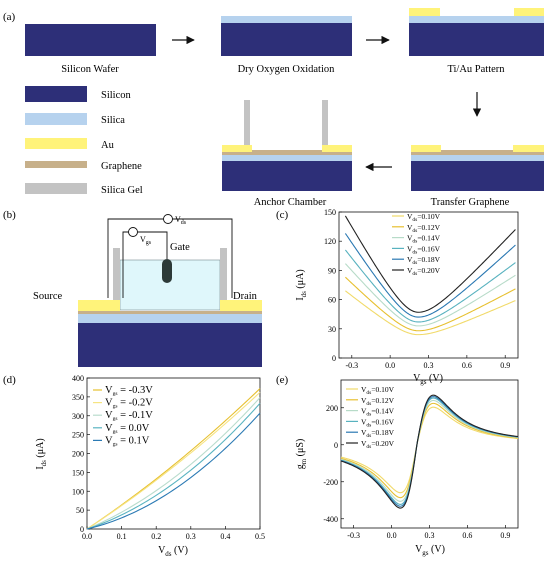 This screenshot has width=550, height=561. I want to click on step-caption-4: Transfer Graphene, so click(470, 202).